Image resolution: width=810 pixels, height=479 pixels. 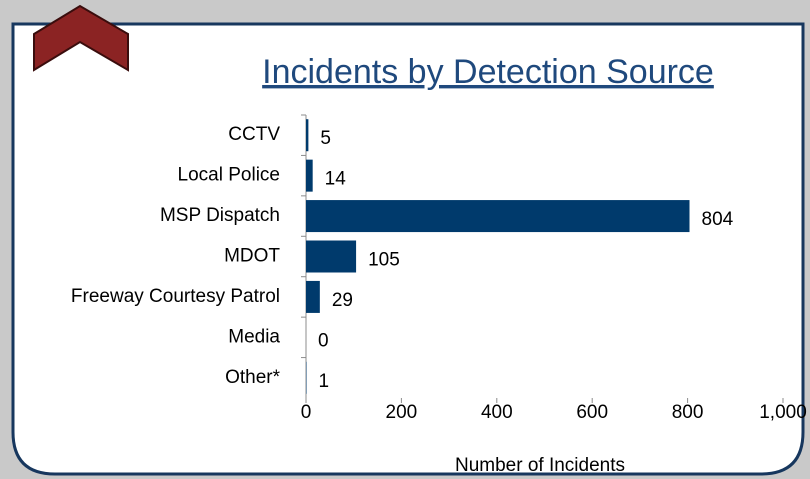 What do you see at coordinates (254, 134) in the screenshot?
I see `y-tick-label: CCTV` at bounding box center [254, 134].